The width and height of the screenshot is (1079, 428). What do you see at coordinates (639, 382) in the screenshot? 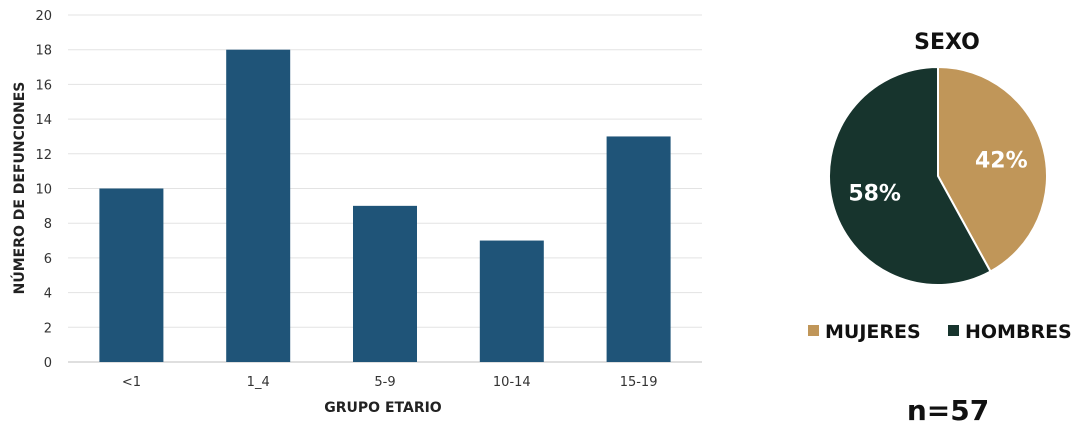
I see `x-tick-label: 15-19` at bounding box center [639, 382].